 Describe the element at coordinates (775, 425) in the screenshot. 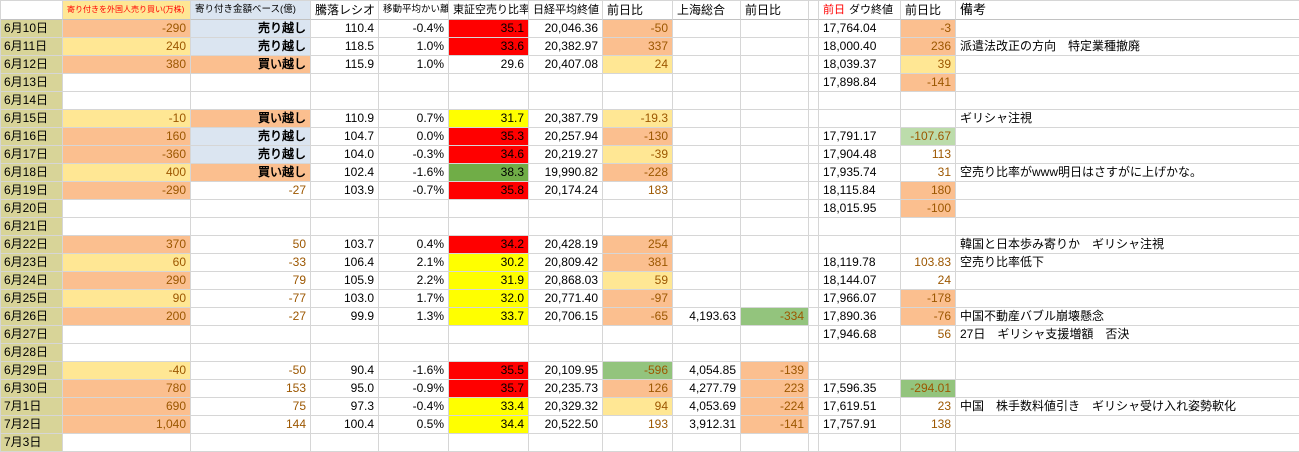

I see `cell-chg-shanghai-22: -141` at that location.